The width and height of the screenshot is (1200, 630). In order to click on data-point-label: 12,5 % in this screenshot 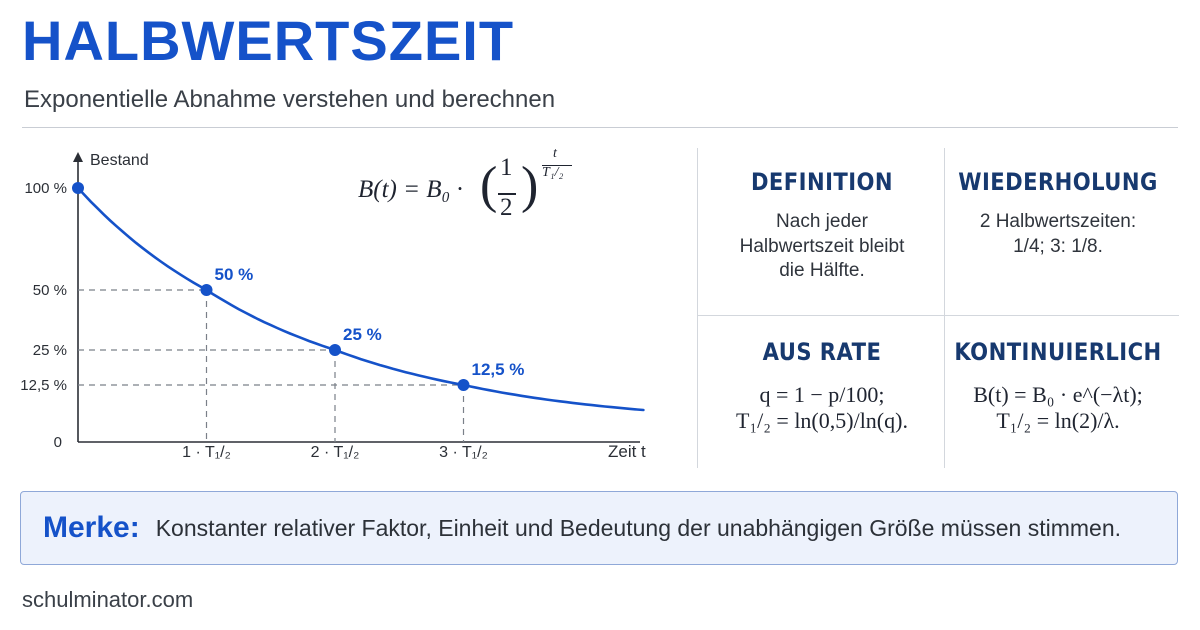, I will do `click(498, 369)`.